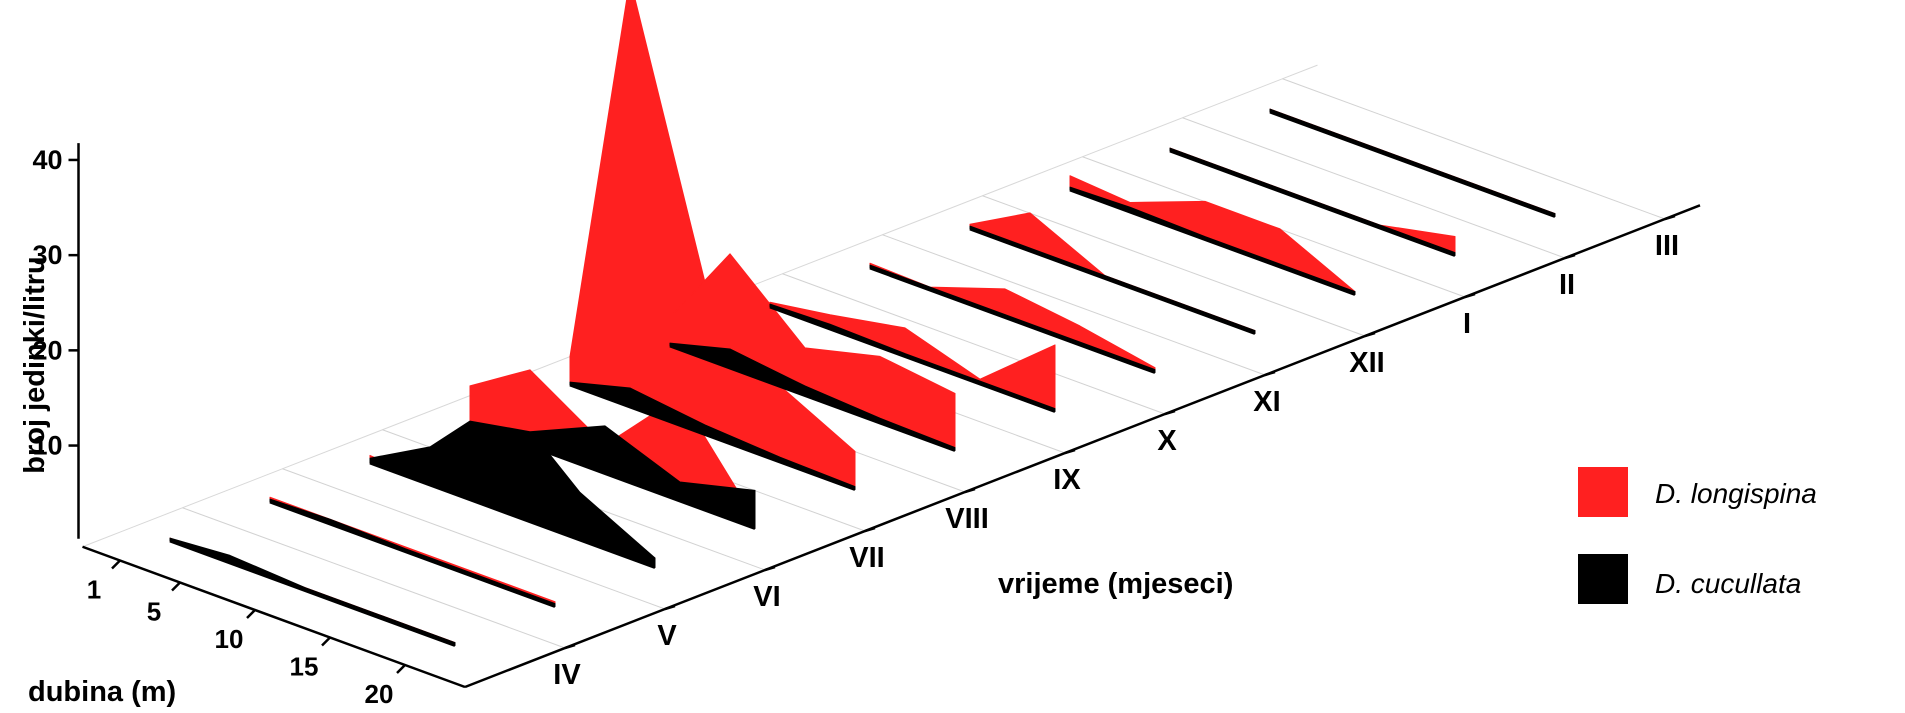  What do you see at coordinates (379, 694) in the screenshot?
I see `depth-tick-label: 20` at bounding box center [379, 694].